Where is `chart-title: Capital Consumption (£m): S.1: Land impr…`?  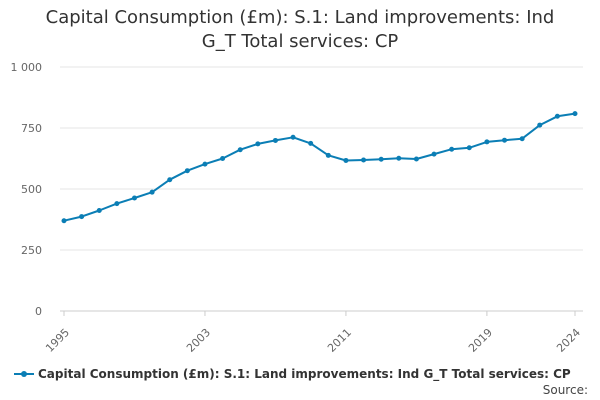
chart-title: Capital Consumption (£m): S.1: Land impr… is located at coordinates (300, 30).